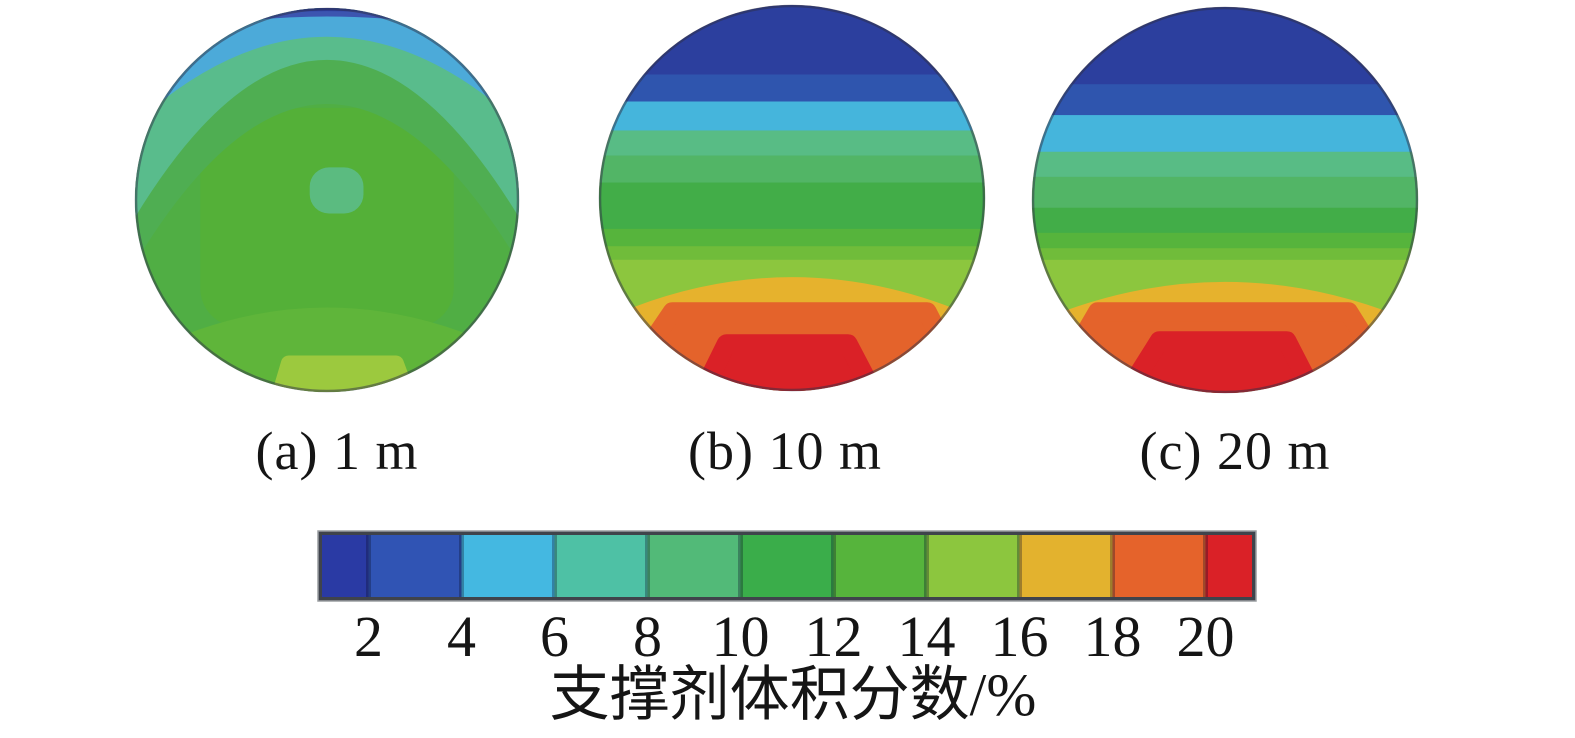 This screenshot has width=1575, height=738. I want to click on panel-label-b: (b) 10 m, so click(785, 451).